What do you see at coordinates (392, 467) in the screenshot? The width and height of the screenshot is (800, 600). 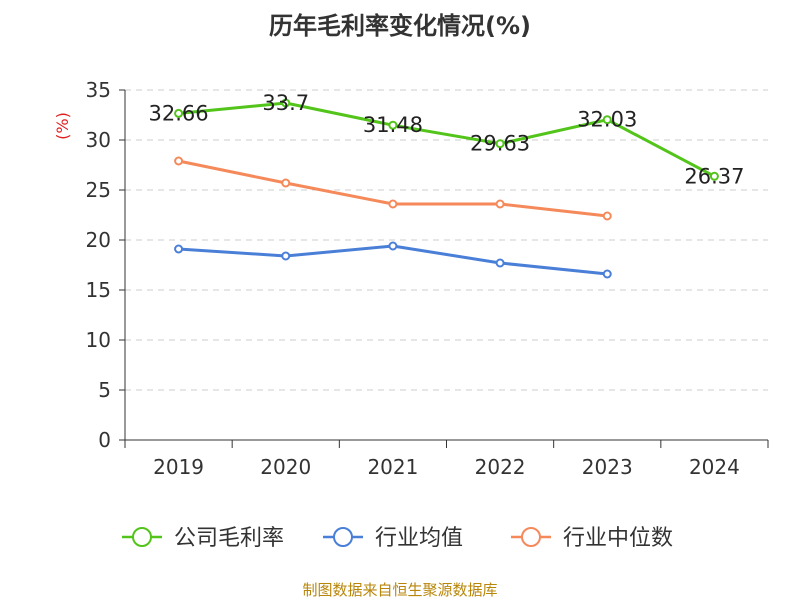 I see `x-tick-label: 2021` at bounding box center [392, 467].